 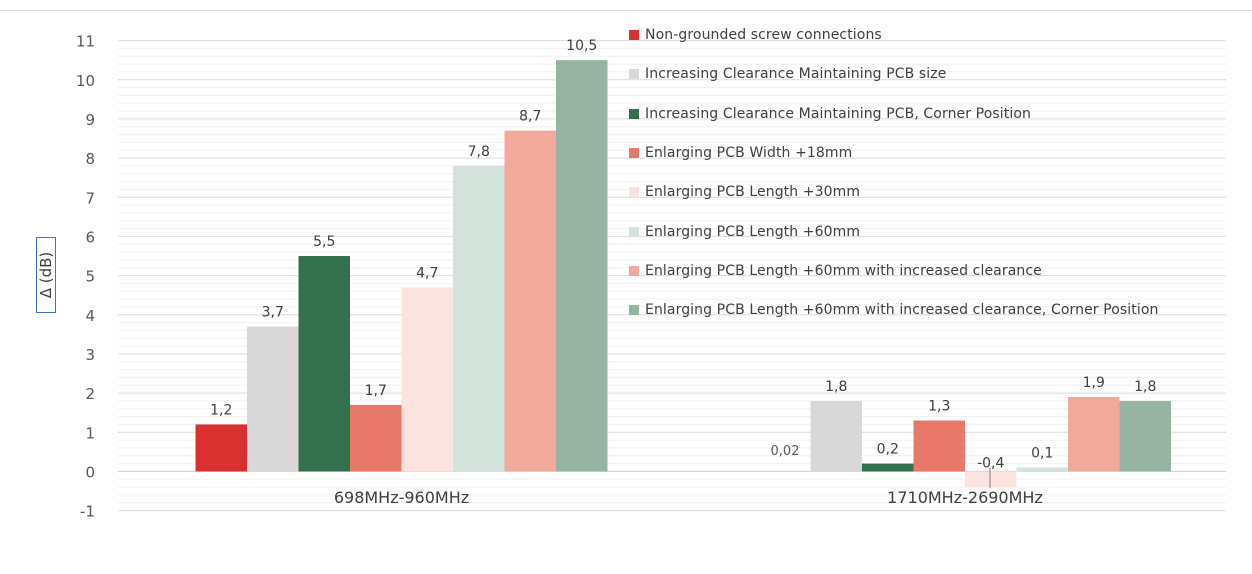 What do you see at coordinates (1042, 454) in the screenshot?
I see `data-label: 0,1` at bounding box center [1042, 454].